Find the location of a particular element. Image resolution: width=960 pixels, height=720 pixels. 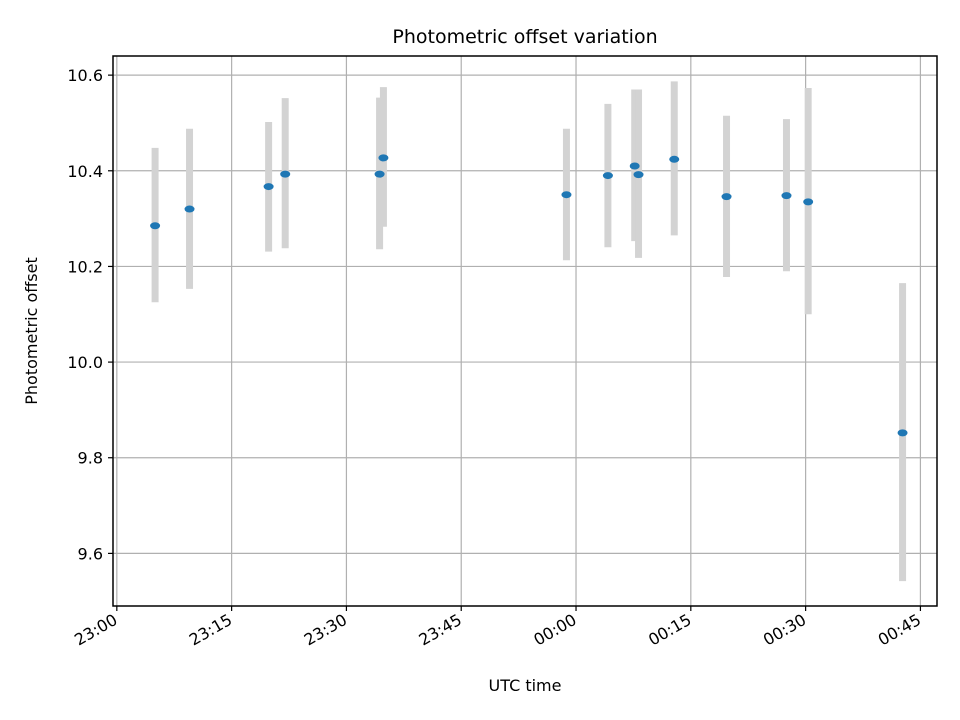

y-tick-label: 9.8 is located at coordinates (90, 458).